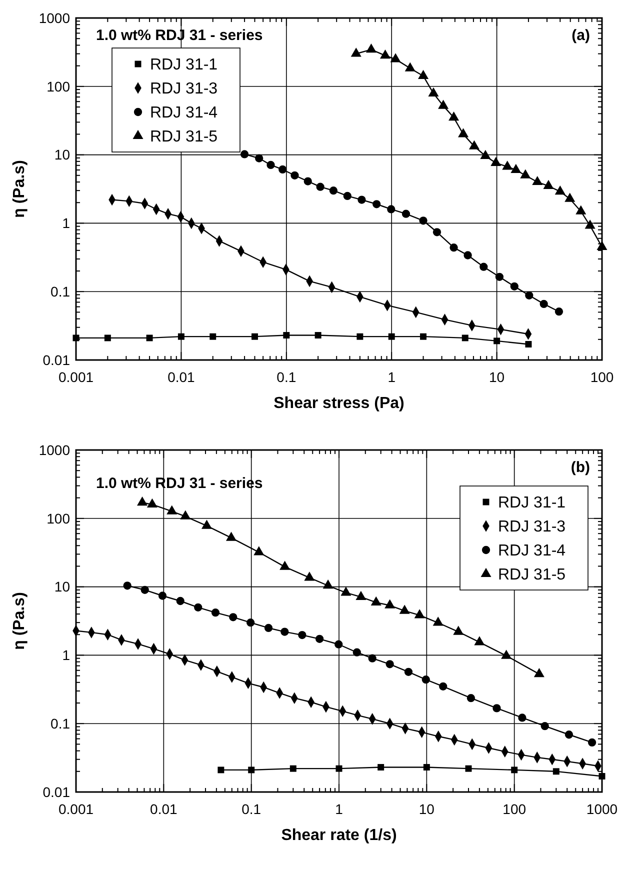 The width and height of the screenshot is (634, 880). I want to click on annotation: (a), so click(581, 35).